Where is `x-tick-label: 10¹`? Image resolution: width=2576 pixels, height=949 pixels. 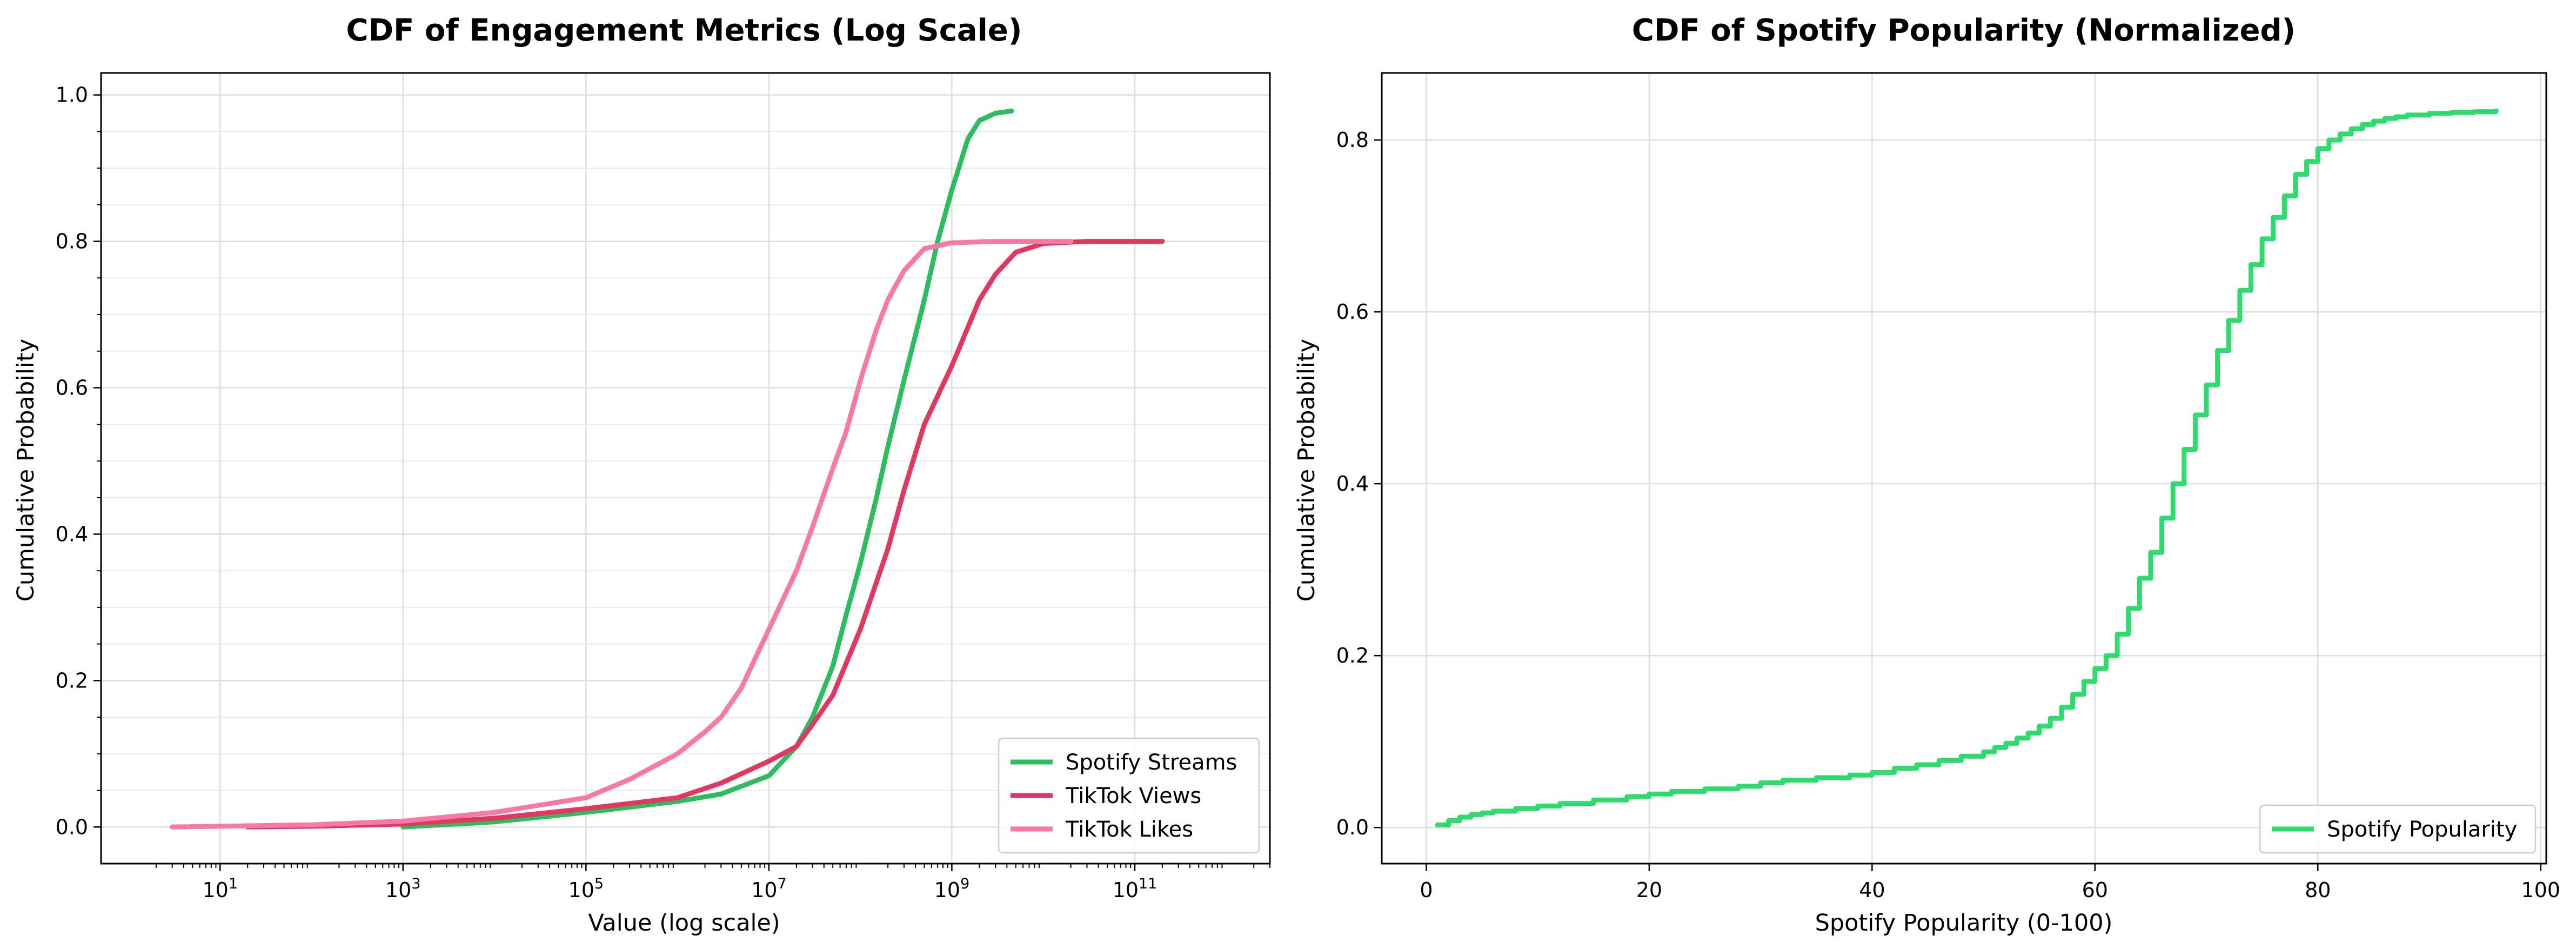
x-tick-label: 10¹ is located at coordinates (220, 889).